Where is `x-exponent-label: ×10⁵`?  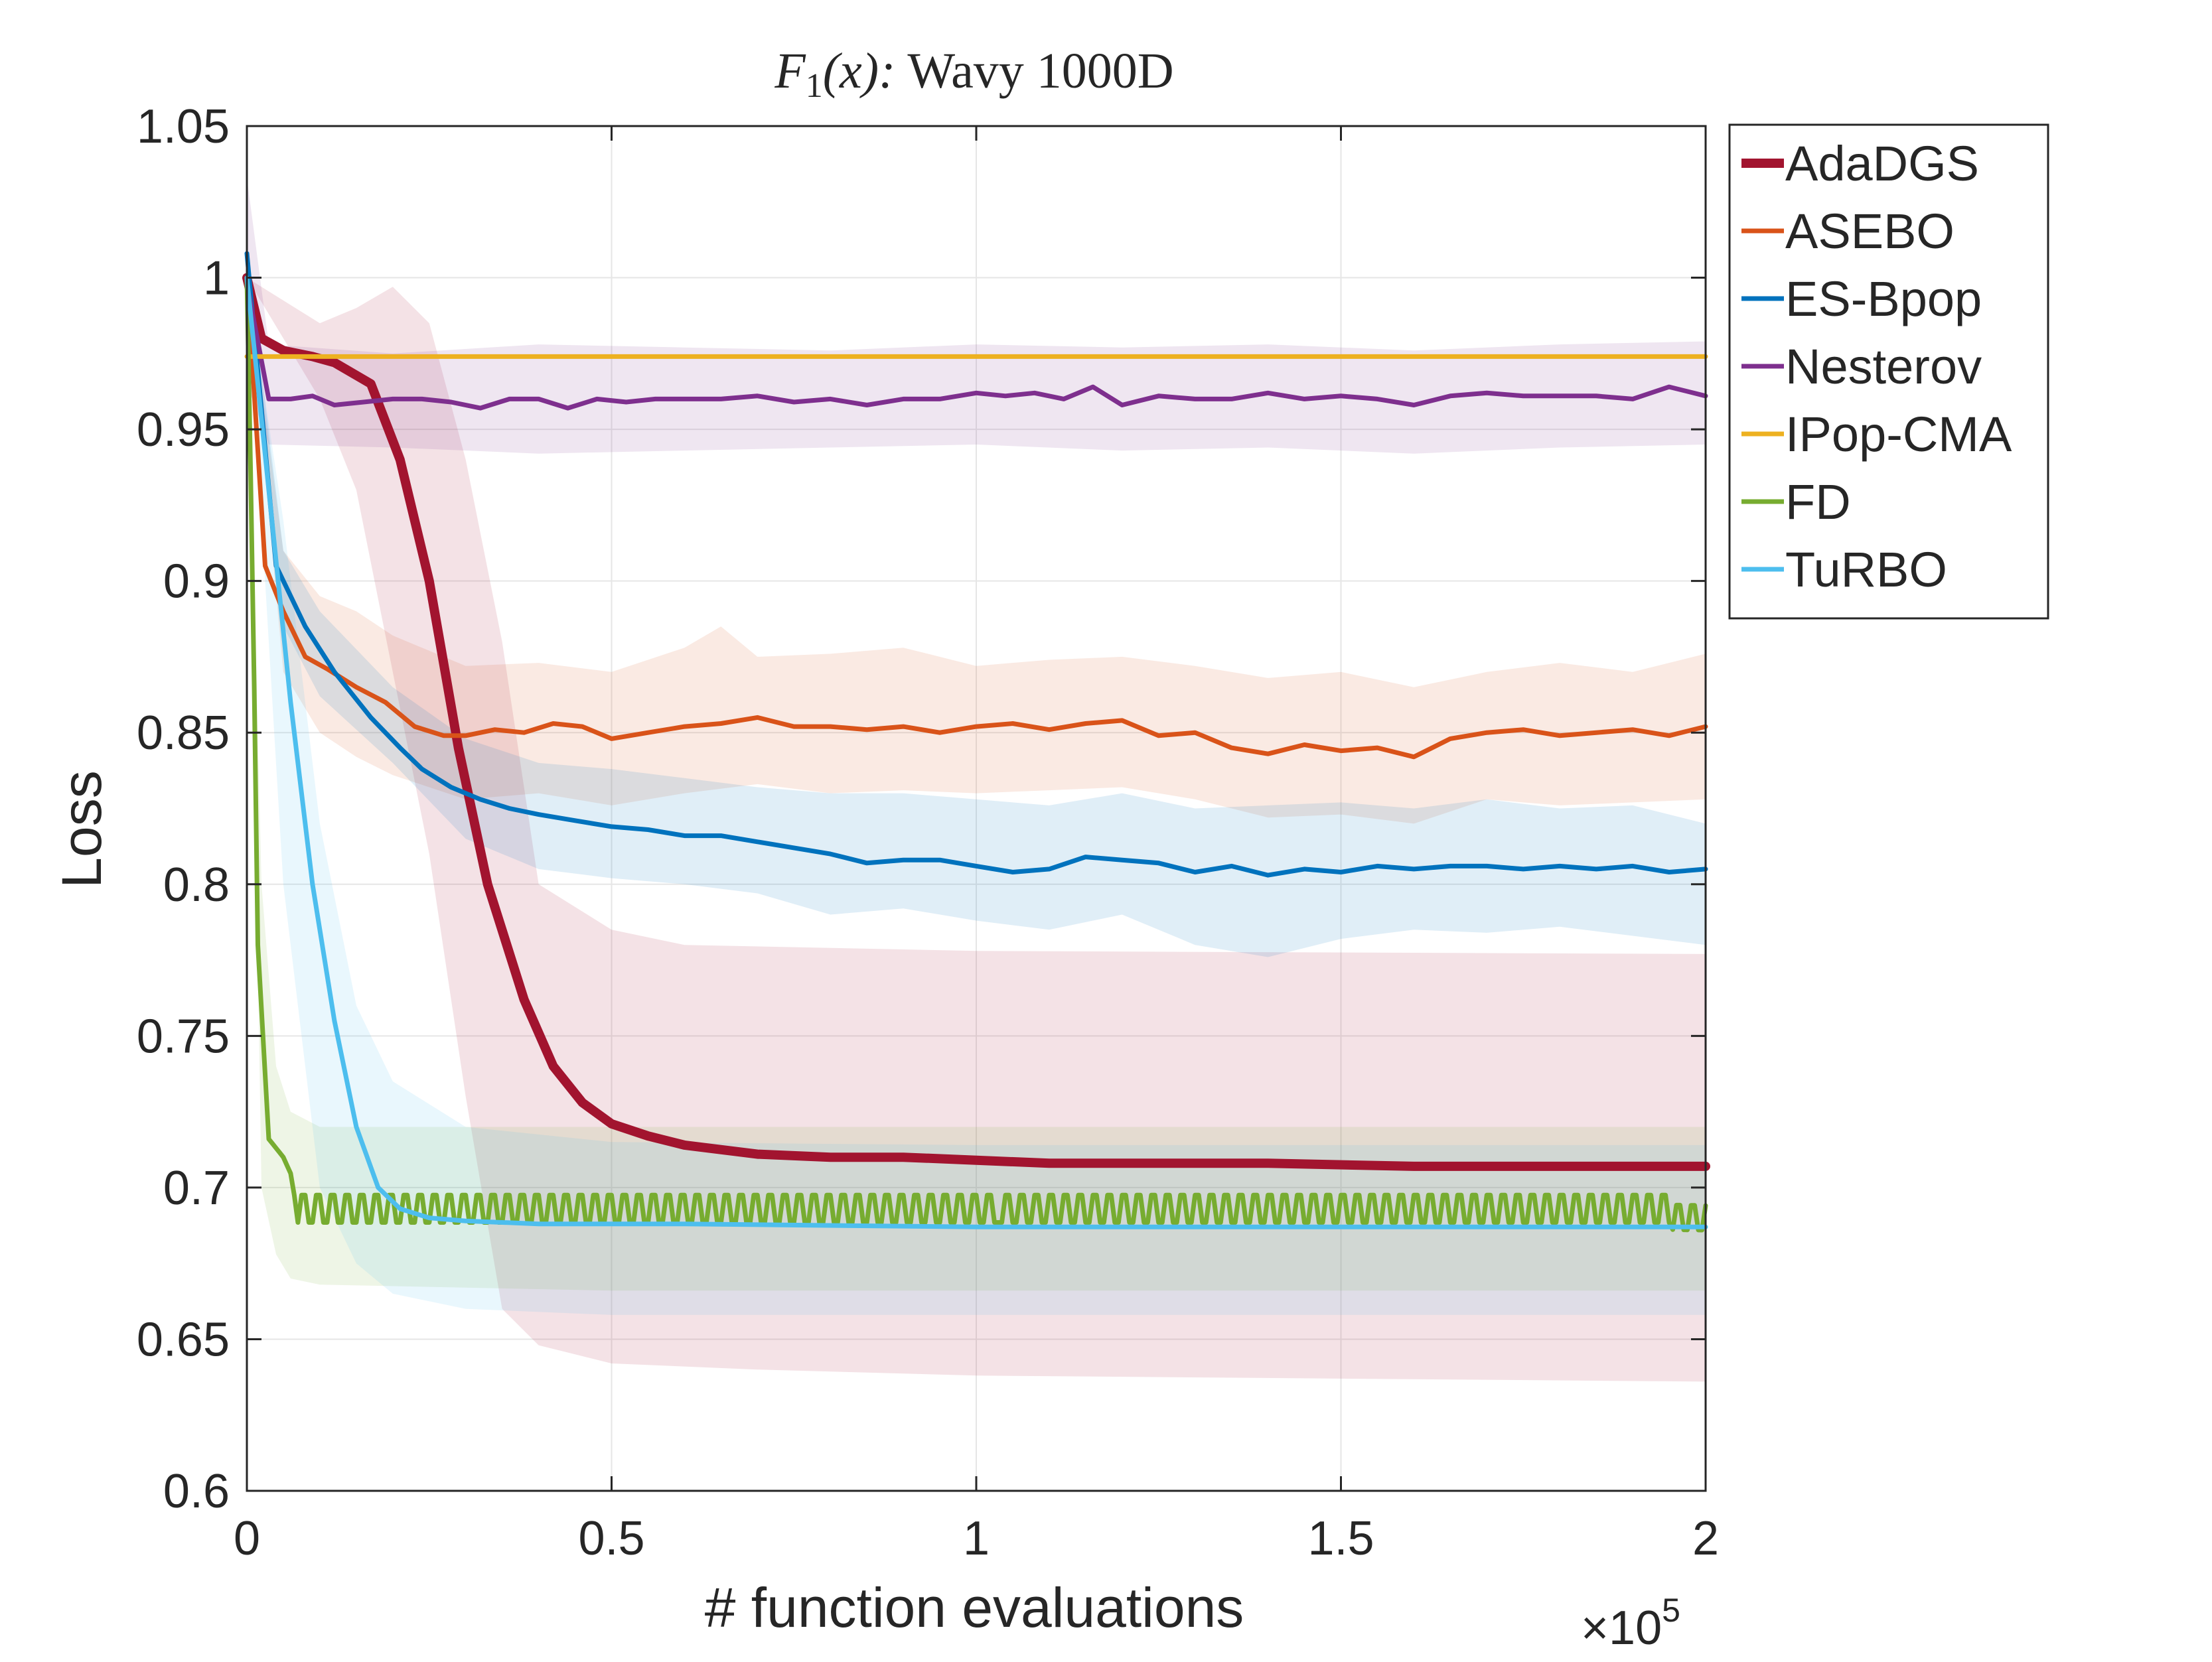 x-exponent-label: ×10⁵ is located at coordinates (1630, 1624).